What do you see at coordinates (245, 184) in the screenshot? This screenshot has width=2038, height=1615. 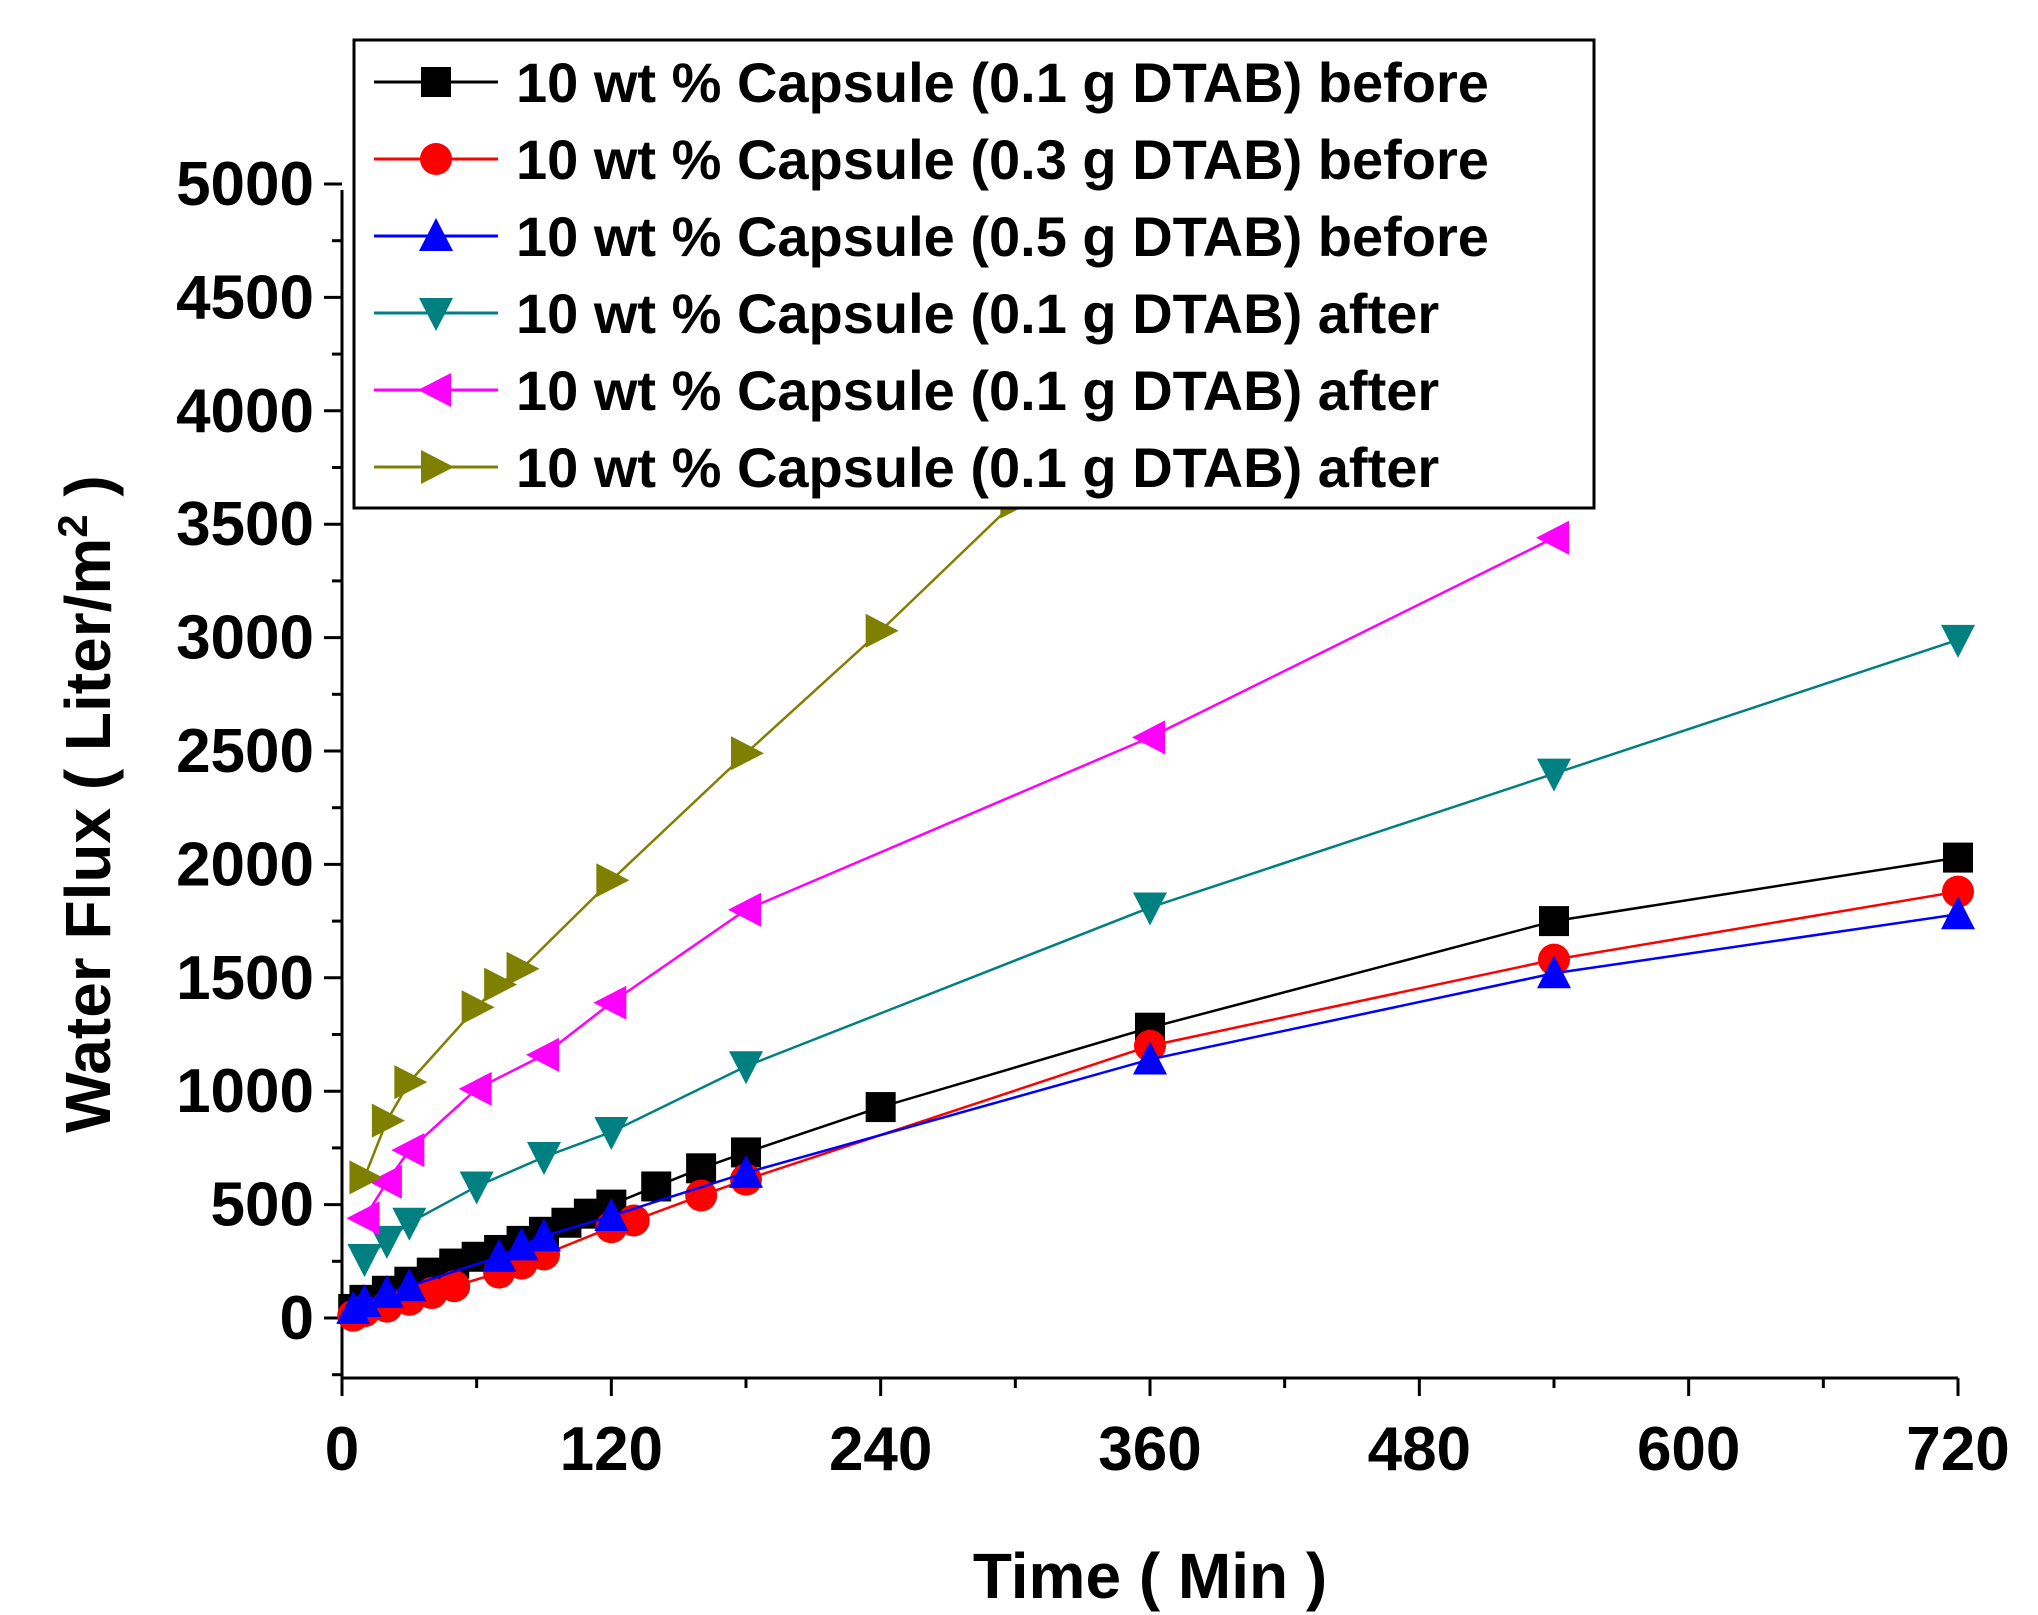 I see `y-tick-label: 5000` at bounding box center [245, 184].